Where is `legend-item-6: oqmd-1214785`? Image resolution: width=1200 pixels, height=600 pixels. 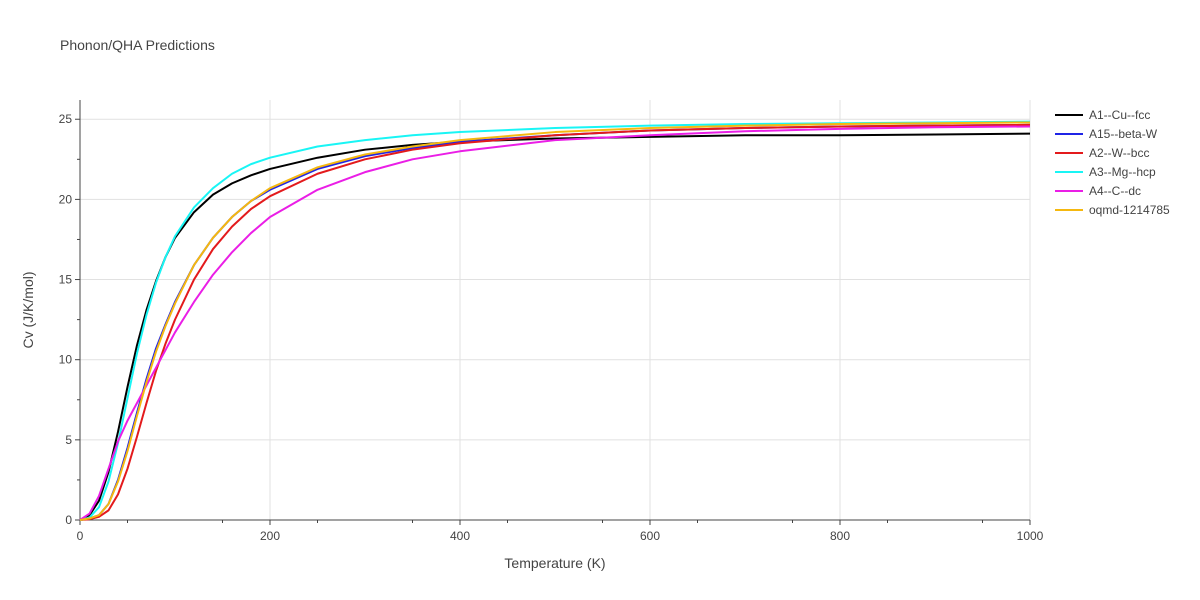
legend-item-6: oqmd-1214785 is located at coordinates (1112, 210).